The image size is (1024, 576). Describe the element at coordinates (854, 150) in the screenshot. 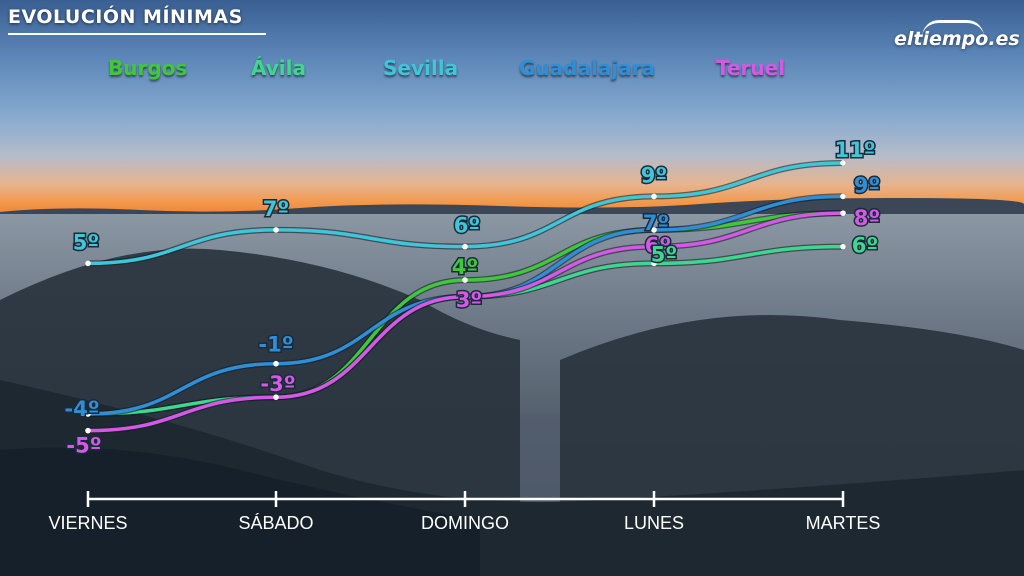

I see `value-label-sevilla-martes: 11º` at that location.